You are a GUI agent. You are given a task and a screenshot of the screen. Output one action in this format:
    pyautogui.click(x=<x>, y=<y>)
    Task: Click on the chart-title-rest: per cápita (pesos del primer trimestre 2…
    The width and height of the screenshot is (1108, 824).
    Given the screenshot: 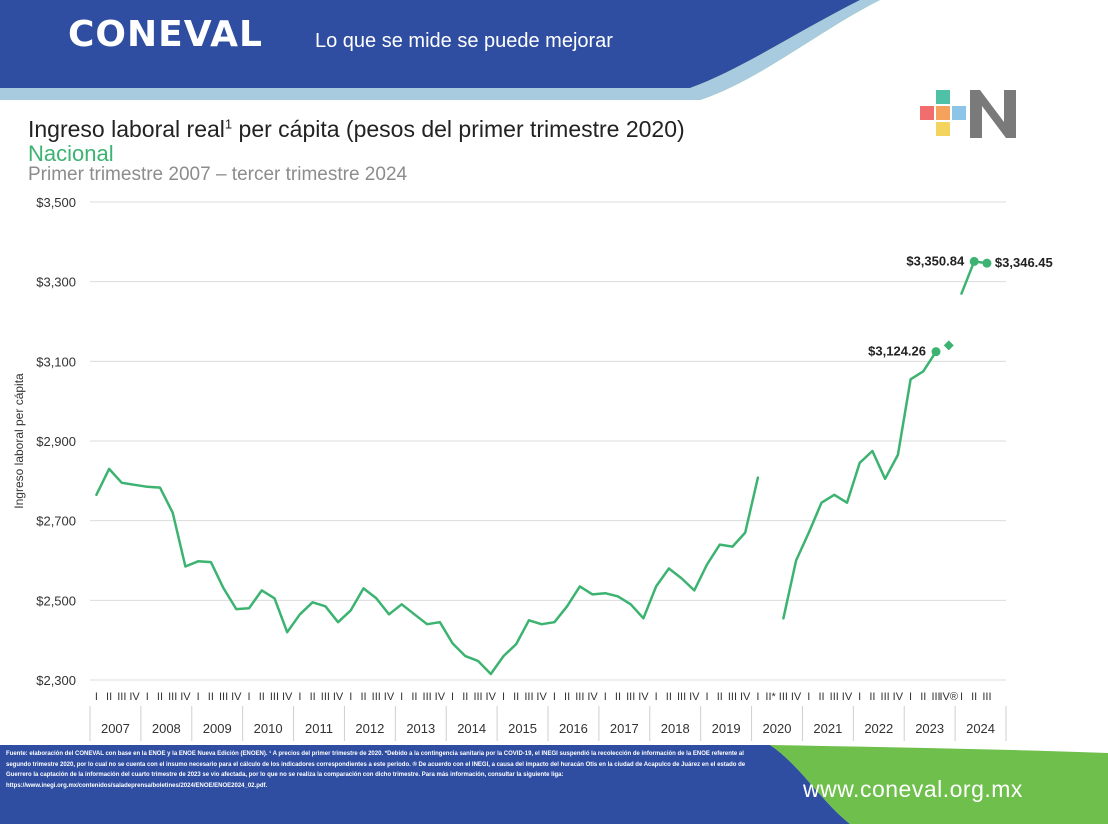 What is the action you would take?
    pyautogui.click(x=458, y=129)
    